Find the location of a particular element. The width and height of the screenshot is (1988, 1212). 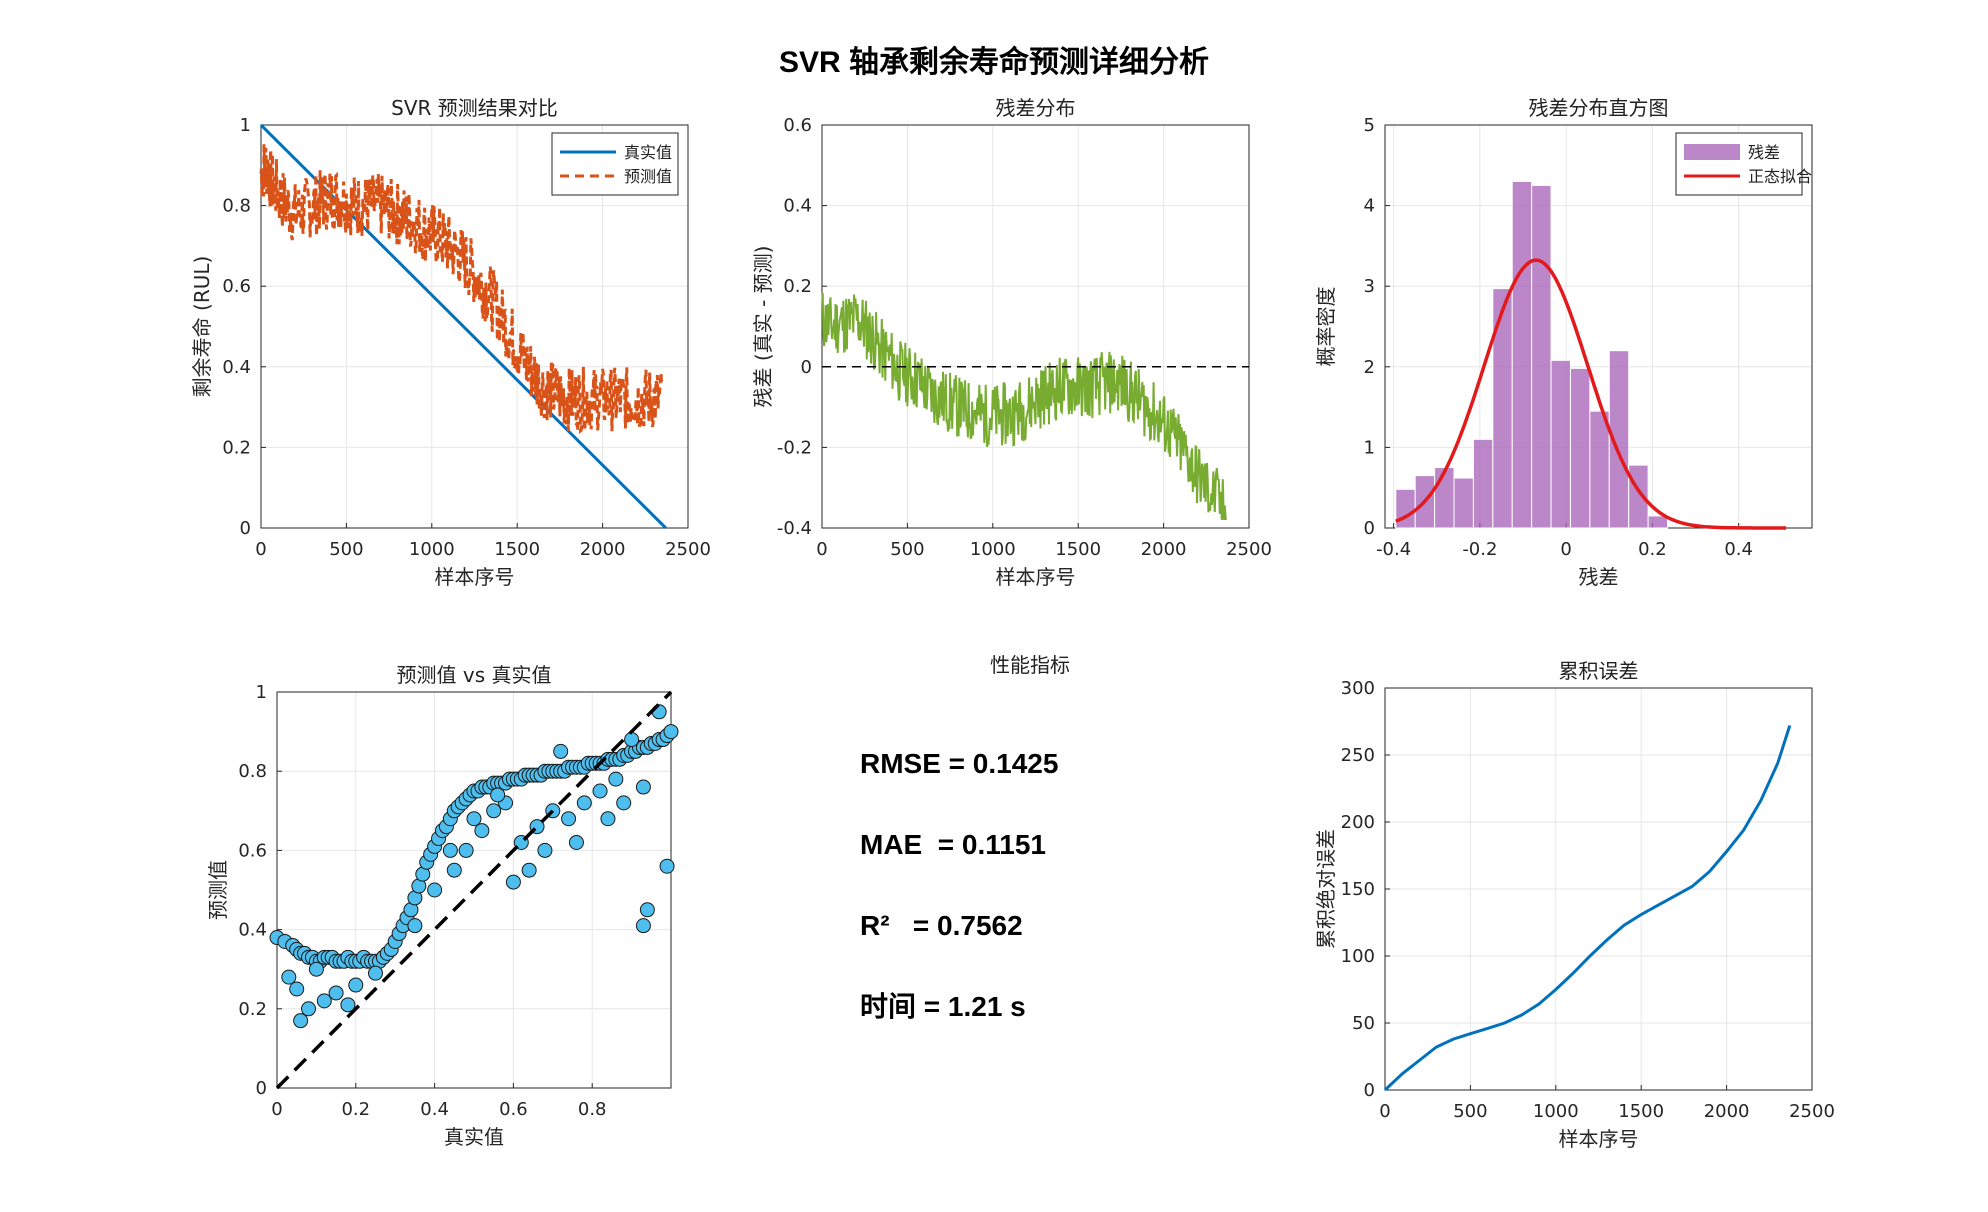

y-tick-label: 3 is located at coordinates (1369, 286).